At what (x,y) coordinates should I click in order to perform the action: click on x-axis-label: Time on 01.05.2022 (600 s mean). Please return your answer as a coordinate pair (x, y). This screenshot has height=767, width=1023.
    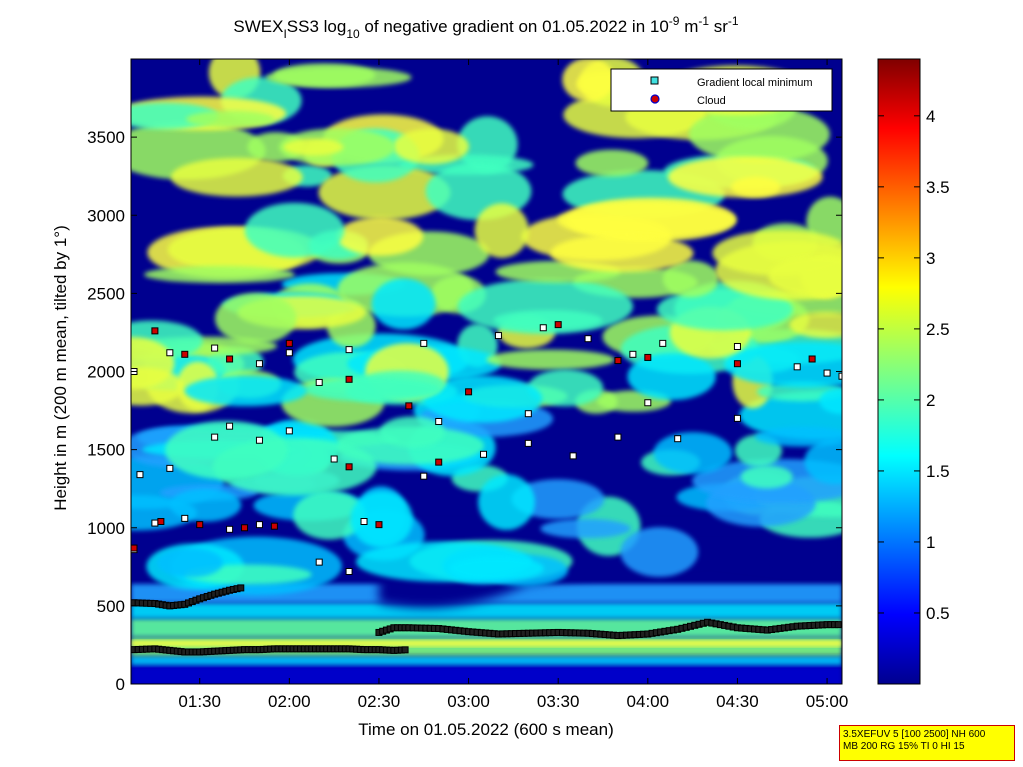
    Looking at the image, I should click on (485, 729).